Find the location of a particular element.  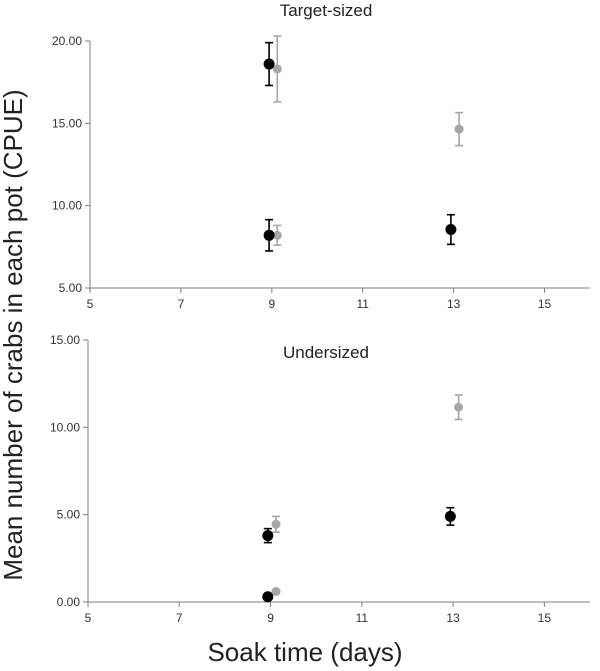

y-tick-label: 20.00 is located at coordinates (67, 41).